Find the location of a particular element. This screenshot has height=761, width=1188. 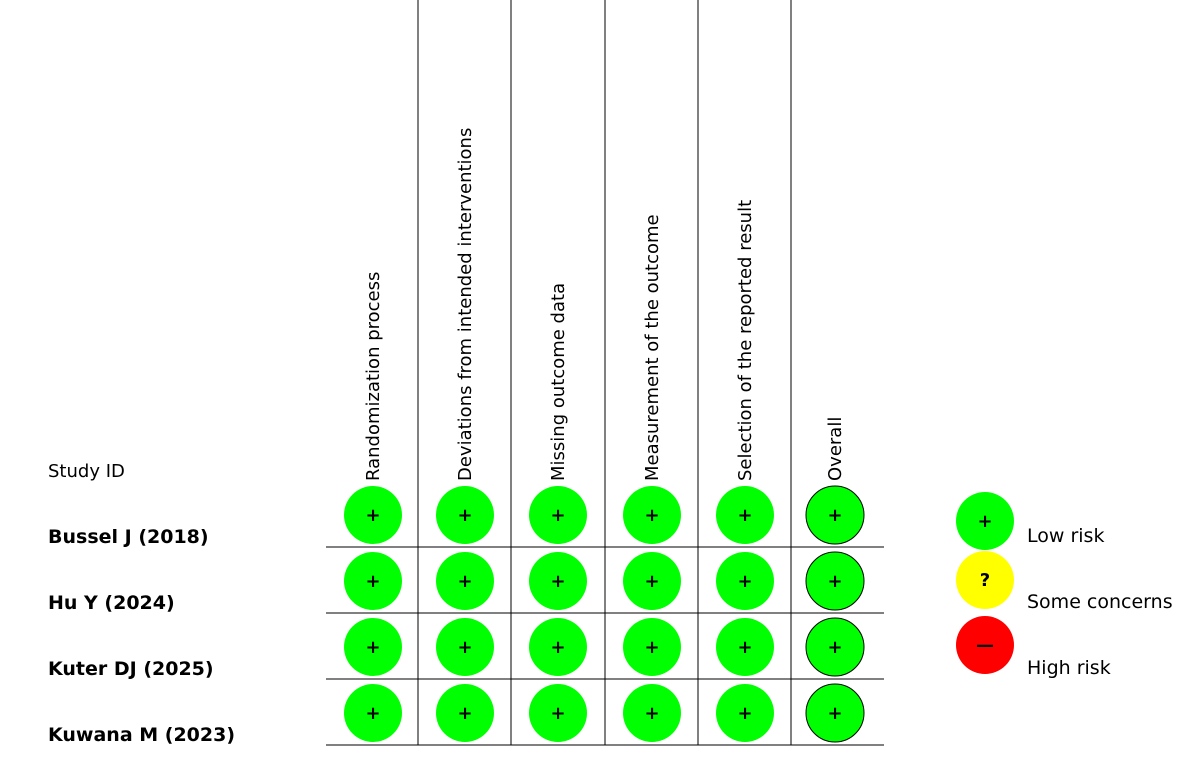

study-name: Kuter DJ (2025) is located at coordinates (131, 669).